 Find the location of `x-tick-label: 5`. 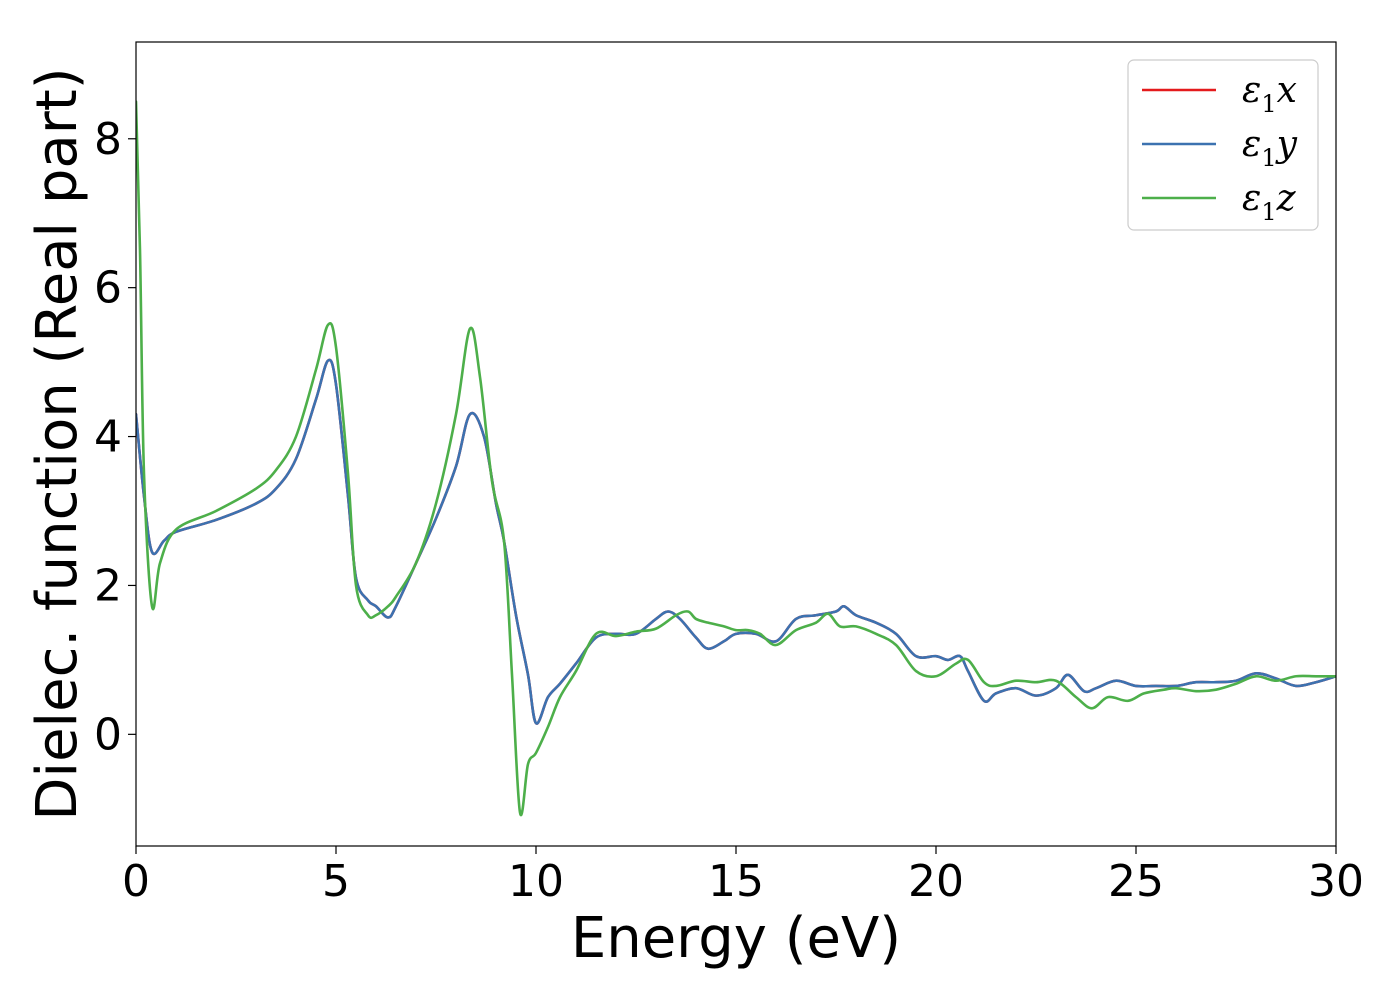

x-tick-label: 5 is located at coordinates (336, 881).